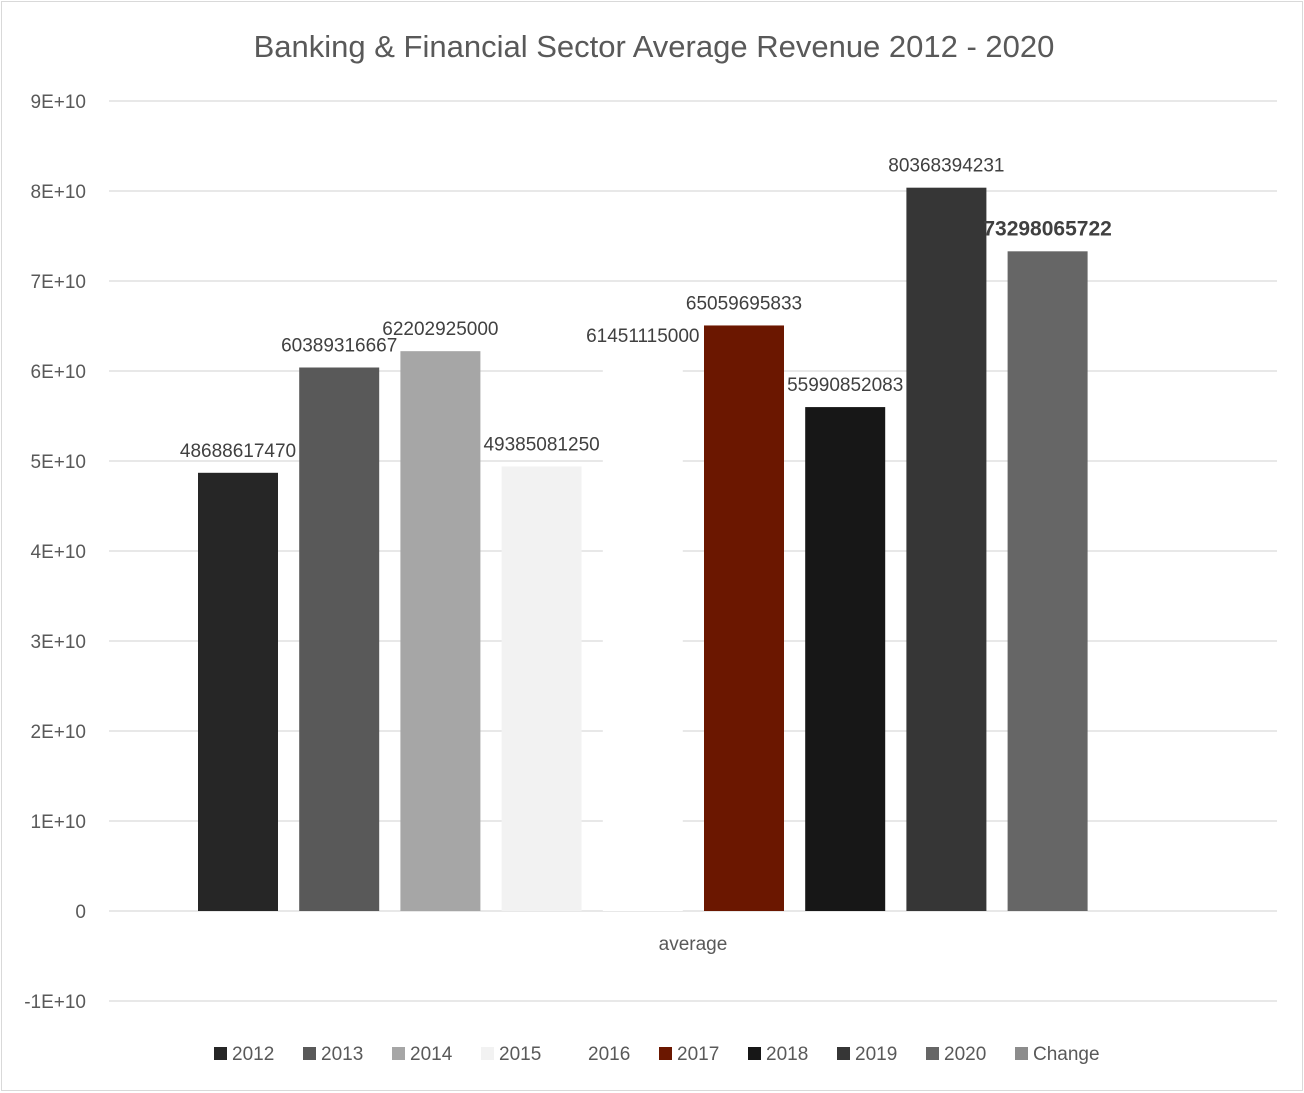 This screenshot has width=1304, height=1093. What do you see at coordinates (58, 102) in the screenshot?
I see `y-tick-label: 9E+10` at bounding box center [58, 102].